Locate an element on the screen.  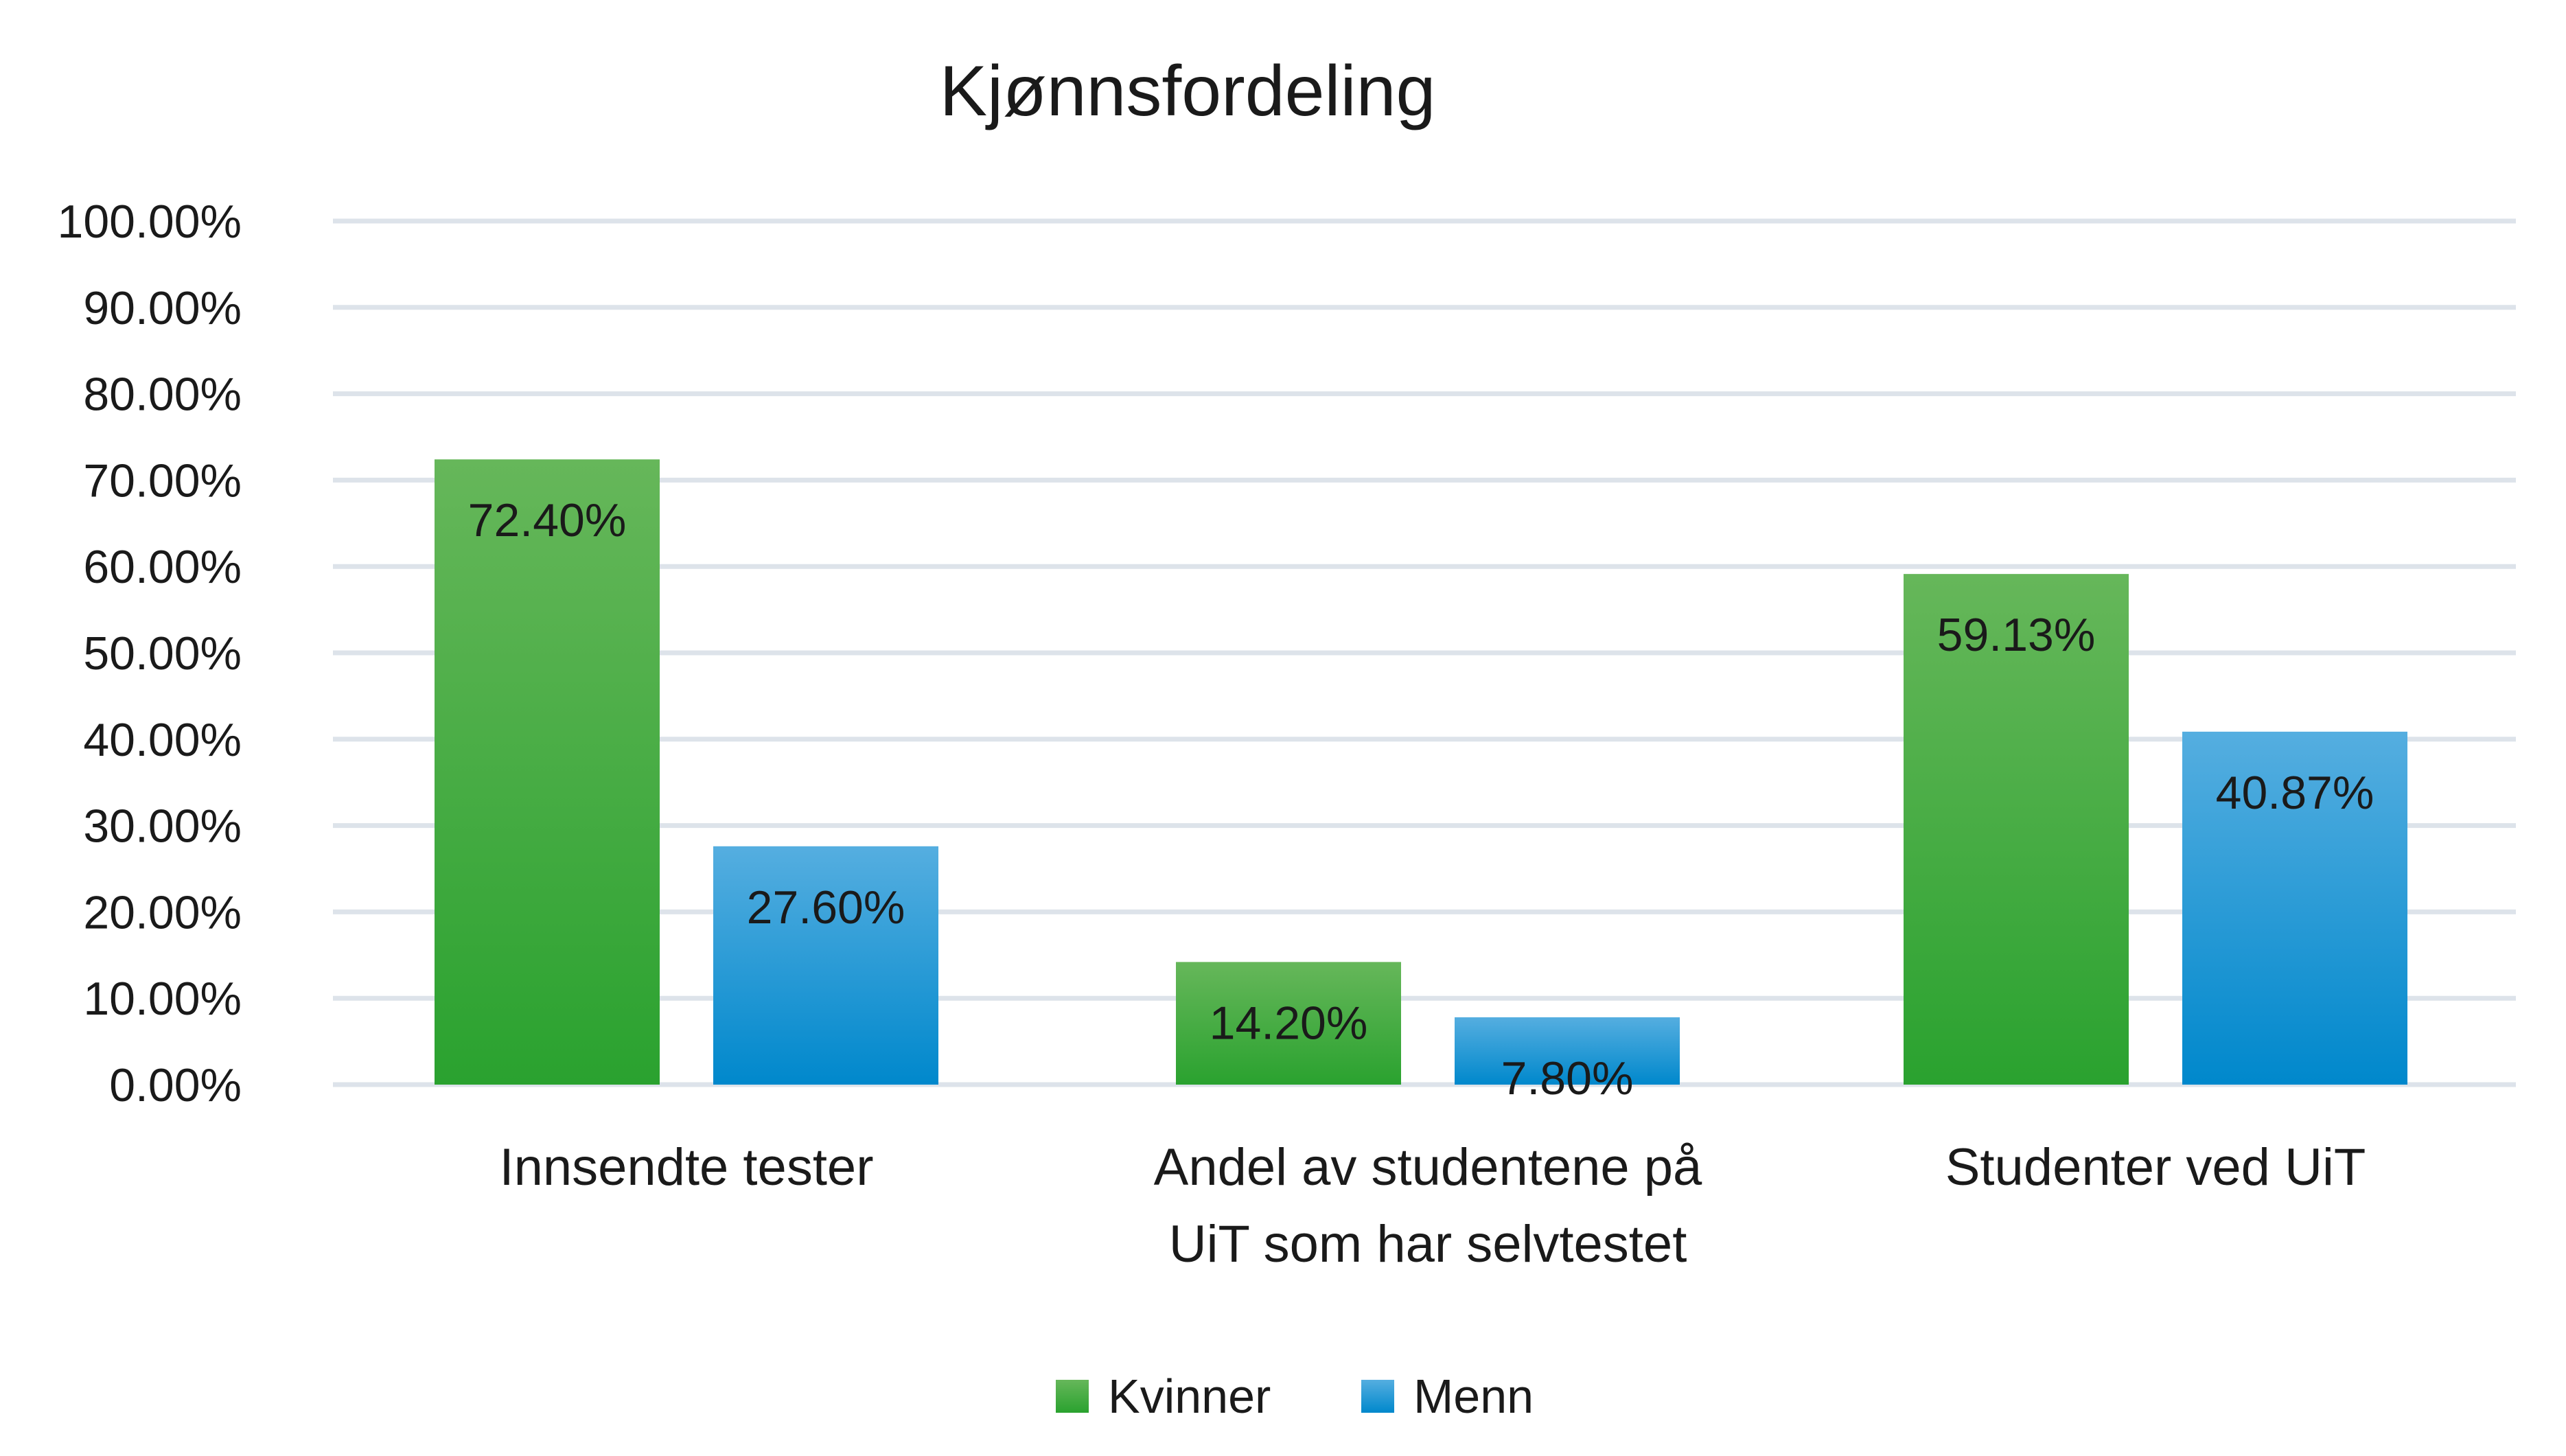
data-label: 14.20% is located at coordinates (1289, 1023).